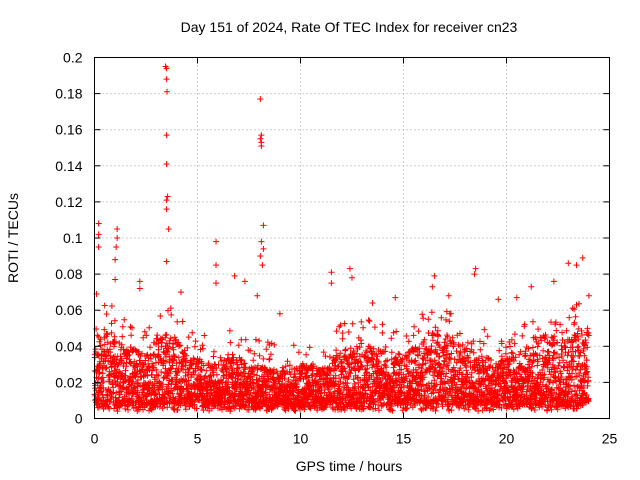 Image resolution: width=640 pixels, height=480 pixels. What do you see at coordinates (73, 238) in the screenshot?
I see `y-tick-label: 0.1` at bounding box center [73, 238].